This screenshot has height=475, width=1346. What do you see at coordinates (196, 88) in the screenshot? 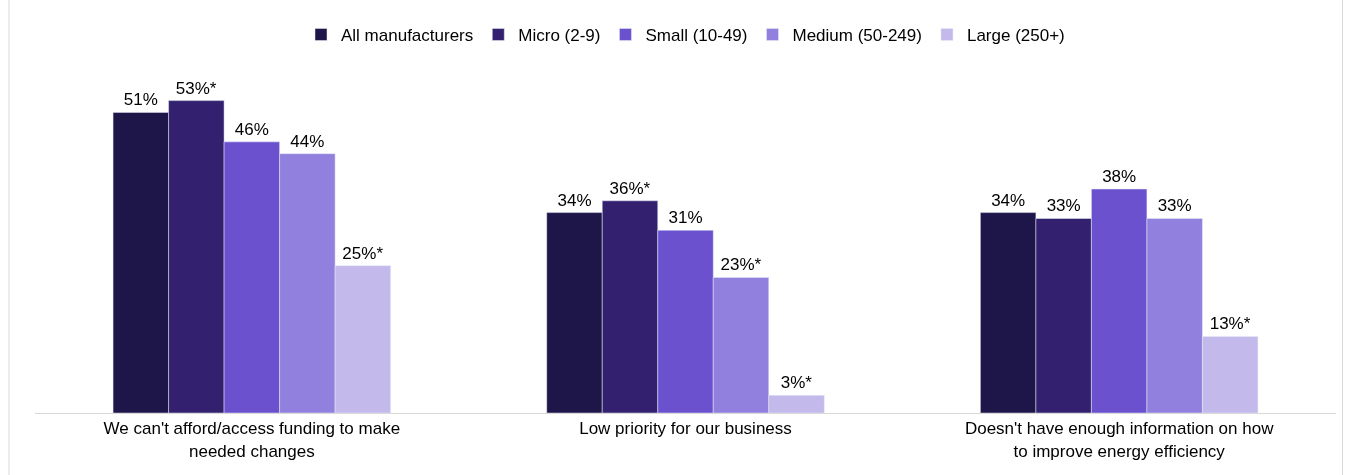
I see `data-label: 53%*` at bounding box center [196, 88].